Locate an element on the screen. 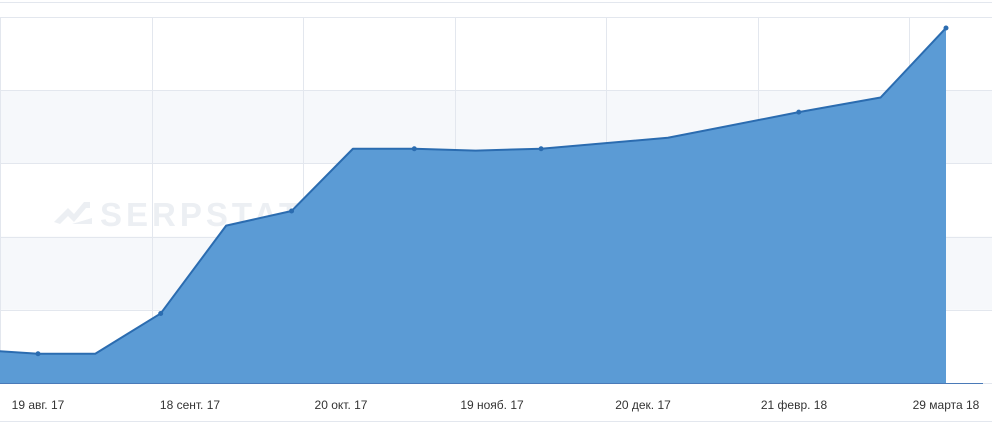 The image size is (992, 423). x-tick-label: 18 сент. 17 is located at coordinates (190, 405).